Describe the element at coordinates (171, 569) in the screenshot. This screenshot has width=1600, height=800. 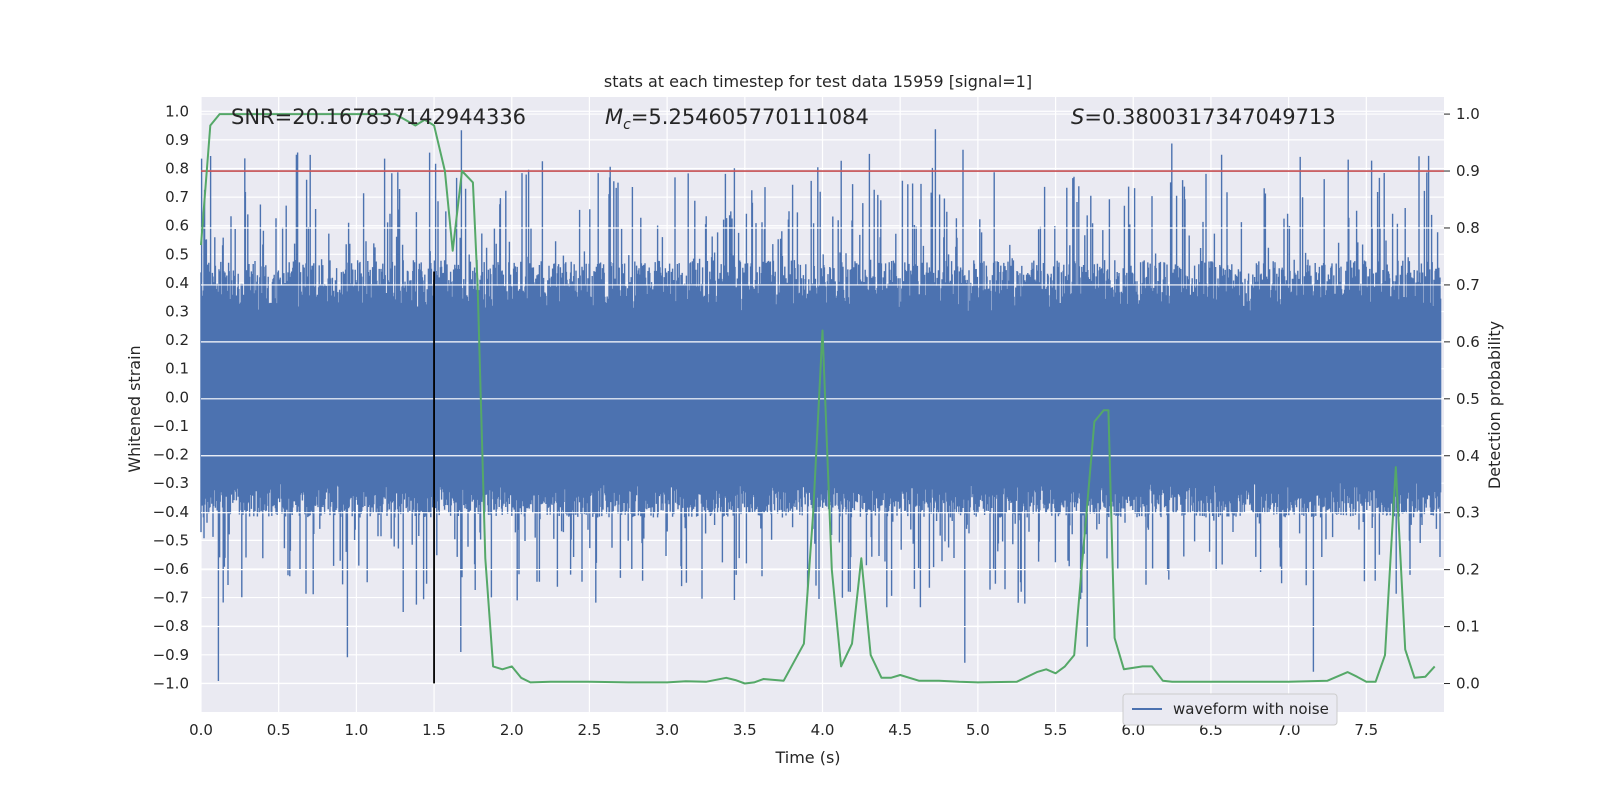
I see `y-tick-label: −0.6` at that location.